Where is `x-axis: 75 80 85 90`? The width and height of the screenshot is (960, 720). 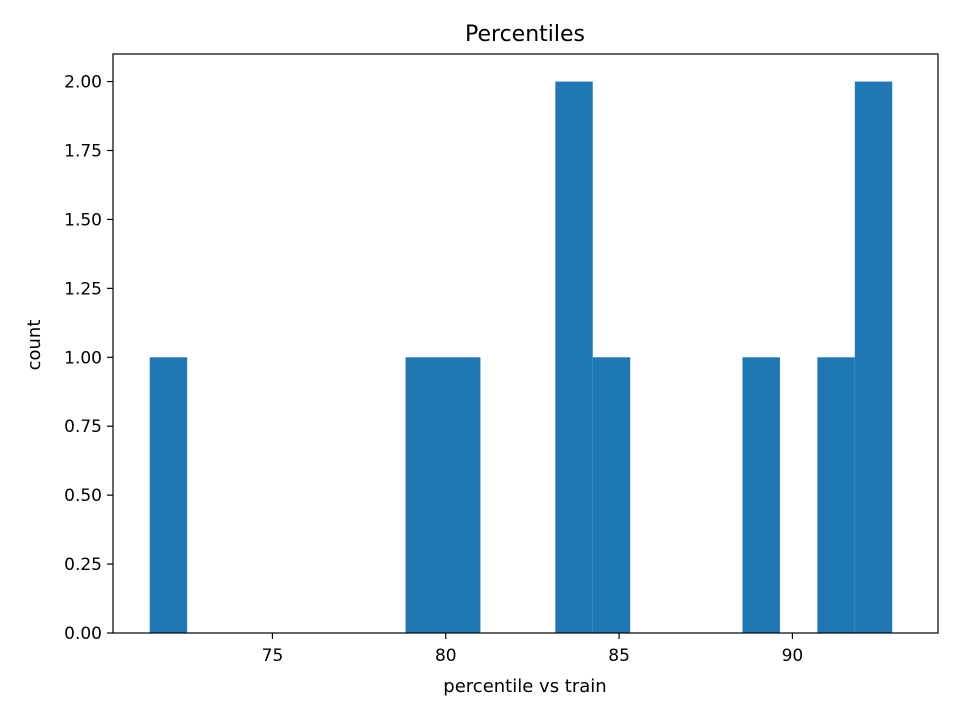
x-axis: 75 80 85 90 is located at coordinates (533, 649).